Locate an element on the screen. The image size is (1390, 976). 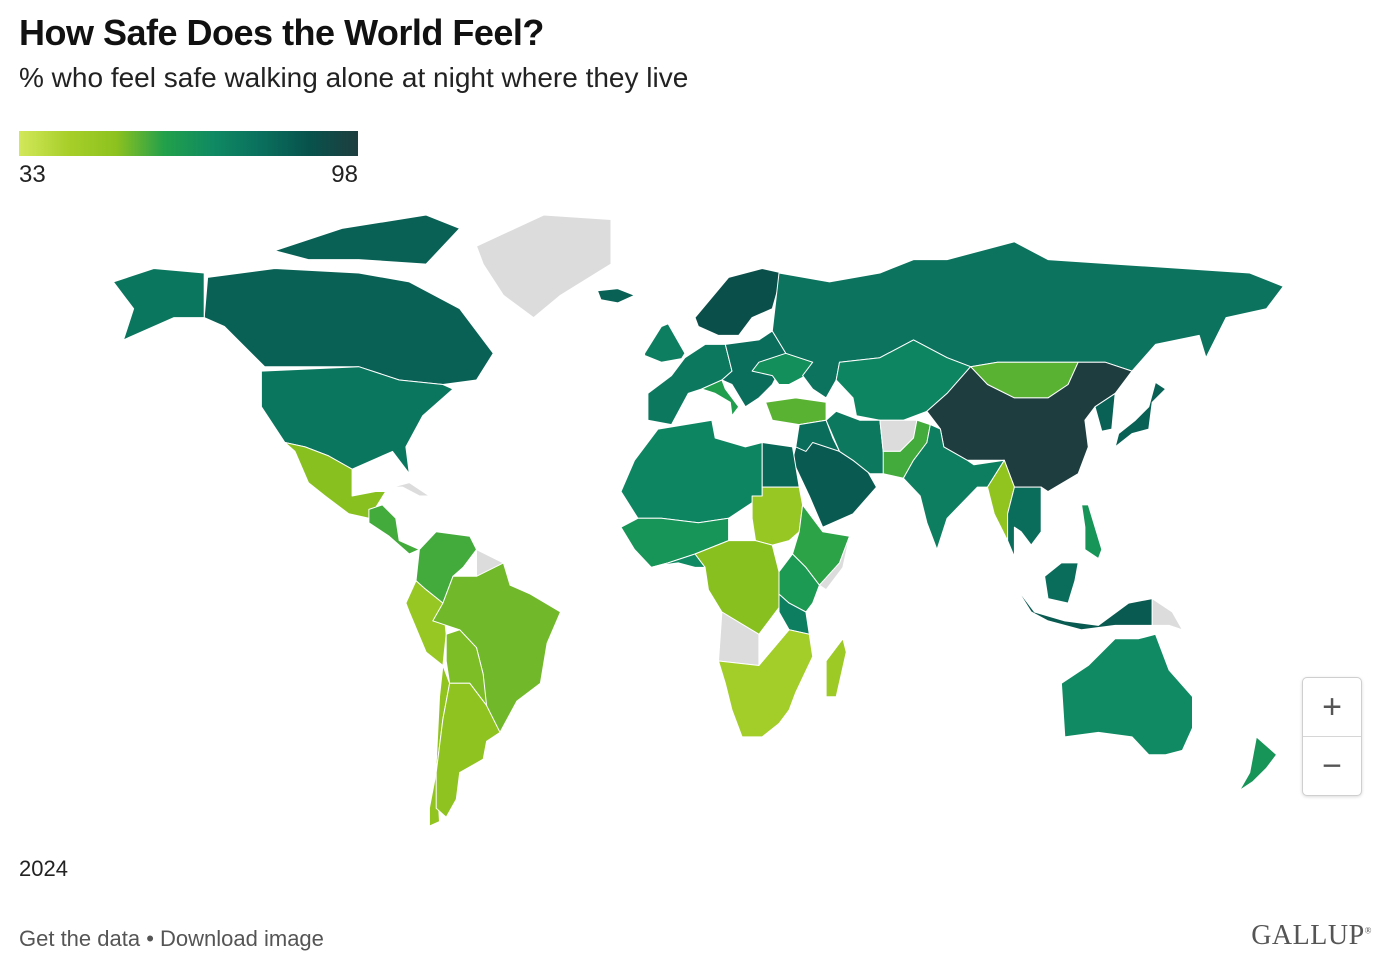
region-argentina-uruguay: Argentina/Uruguay is located at coordinates (468, 750).